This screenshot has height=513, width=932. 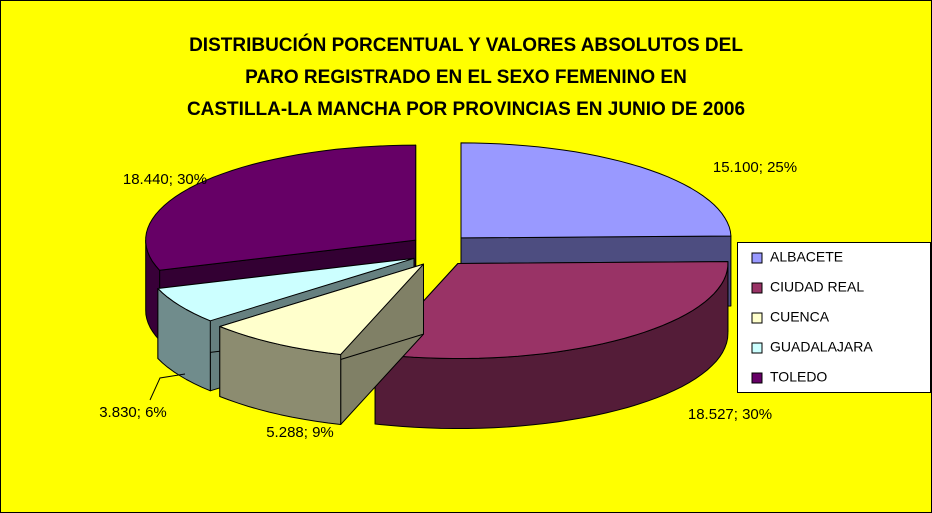 I want to click on data-label: 15.100; 25%, so click(x=755, y=167).